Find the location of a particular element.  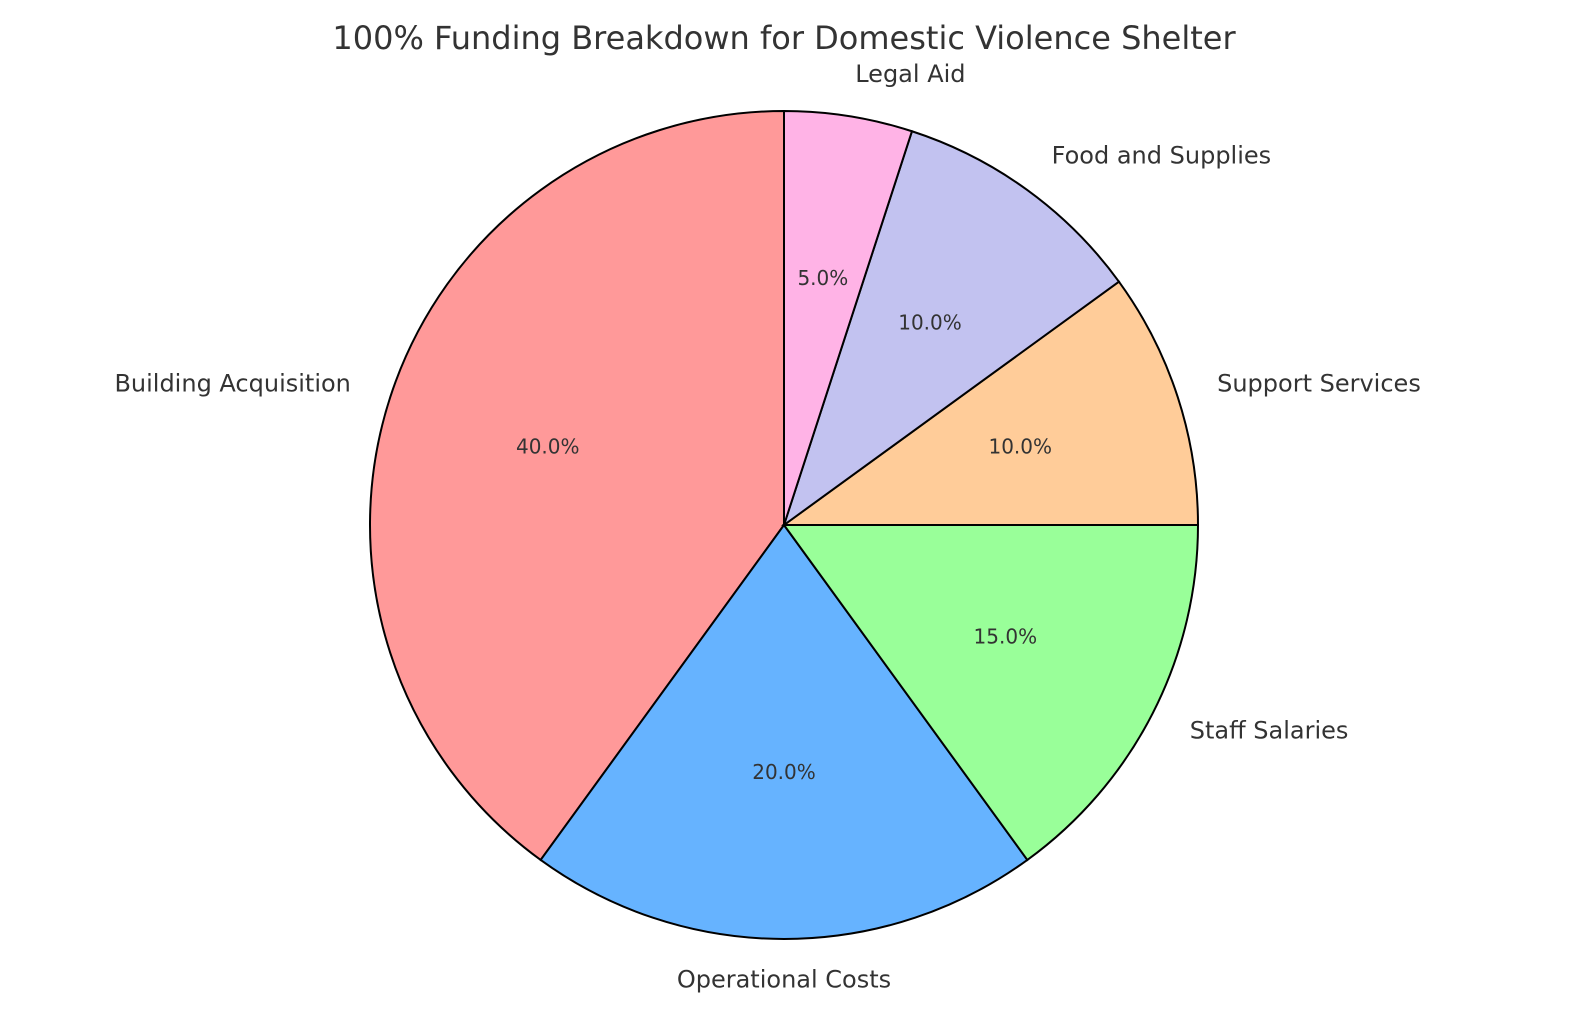

slice-label: Support Services is located at coordinates (1319, 383).